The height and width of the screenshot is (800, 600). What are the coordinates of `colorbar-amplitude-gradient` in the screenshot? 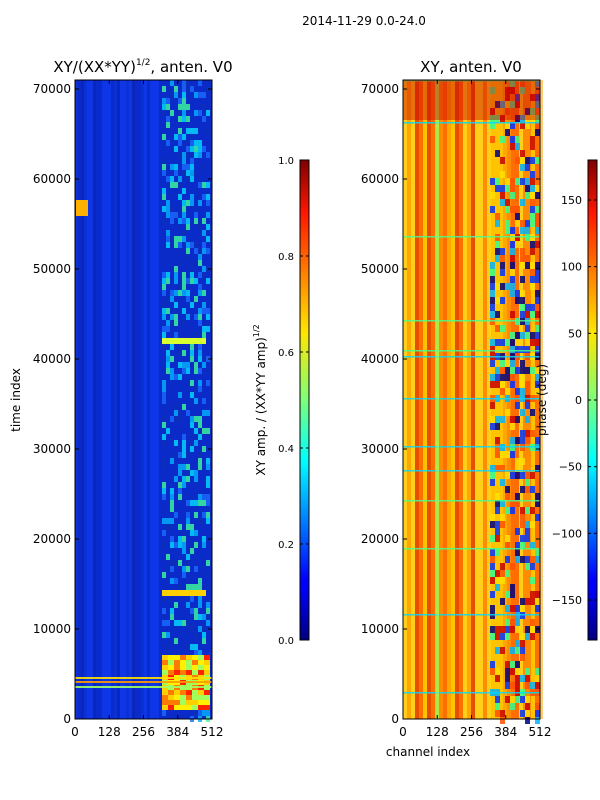 It's located at (304, 400).